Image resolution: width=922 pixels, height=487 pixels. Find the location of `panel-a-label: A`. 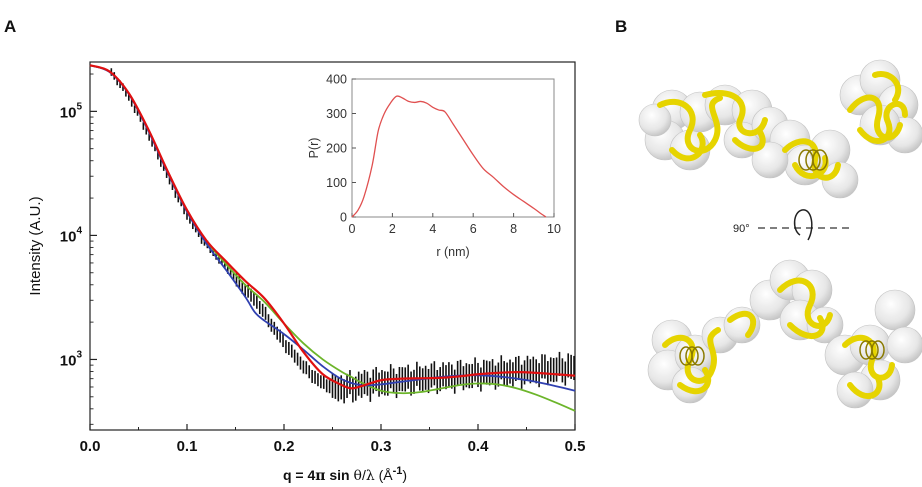

panel-a-label: A is located at coordinates (10, 26).